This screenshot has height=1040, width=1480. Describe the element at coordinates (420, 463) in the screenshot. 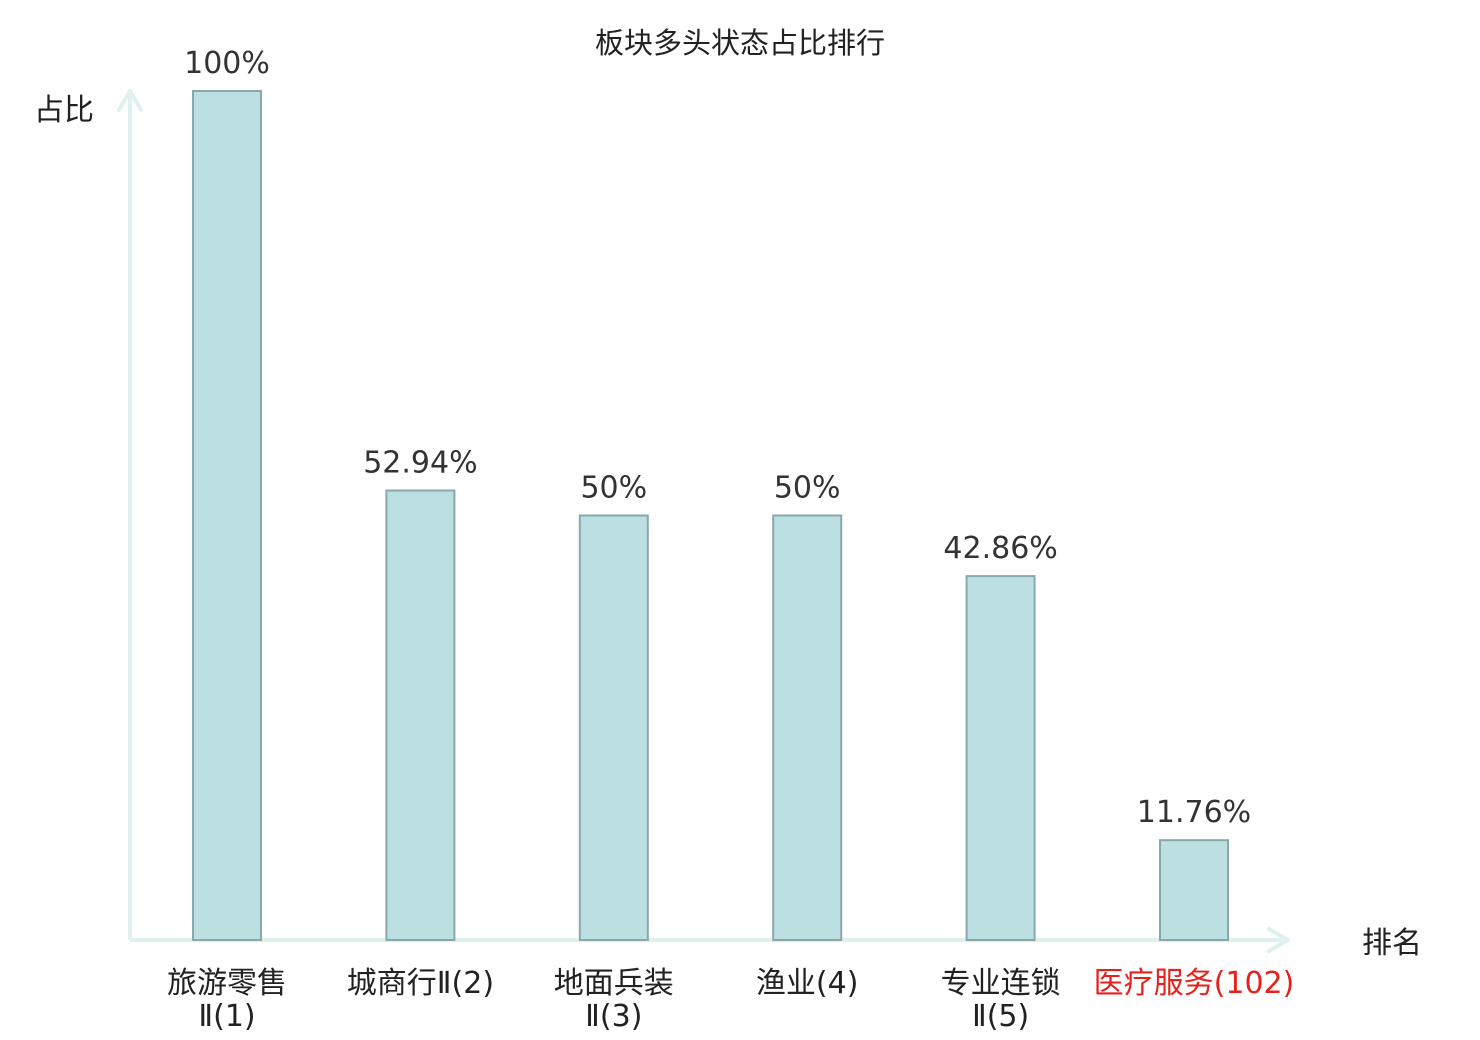

I see `data-label: 52.94%` at that location.